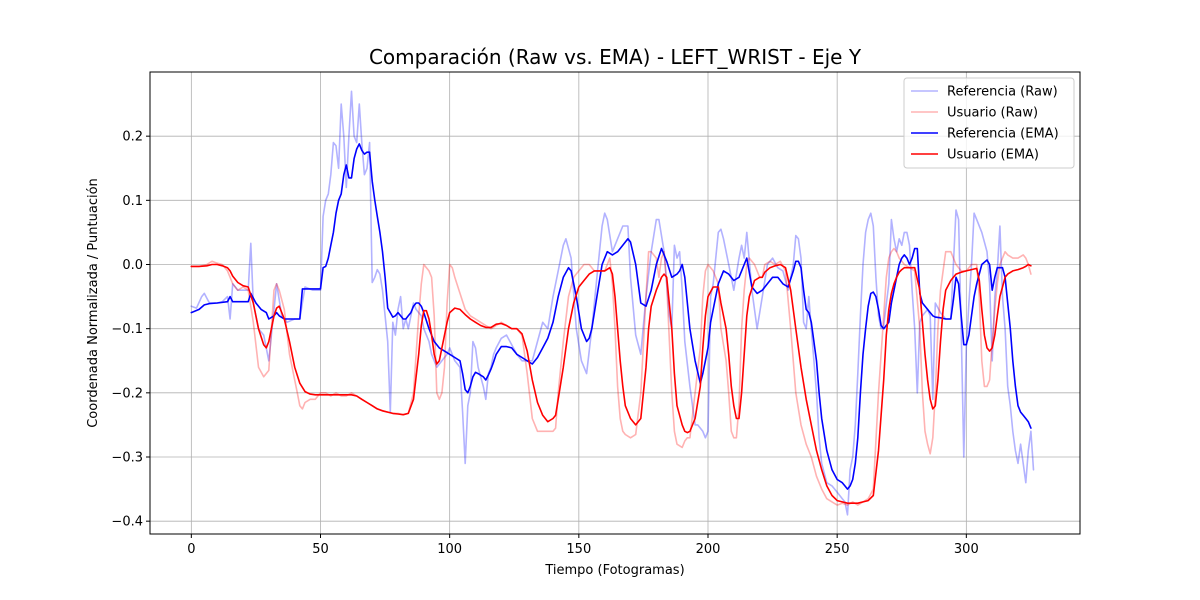 The height and width of the screenshot is (600, 1200). I want to click on x-tick-label: 0, so click(191, 549).